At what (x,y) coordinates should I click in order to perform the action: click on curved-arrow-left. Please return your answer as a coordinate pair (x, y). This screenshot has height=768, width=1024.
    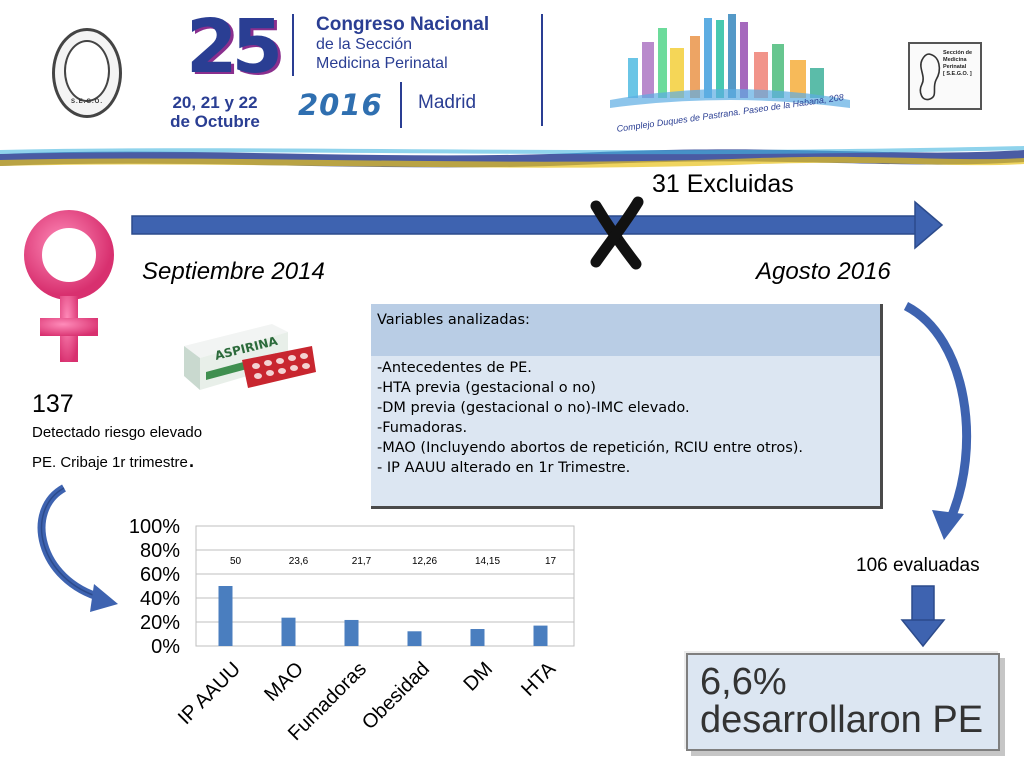
    Looking at the image, I should click on (77, 548).